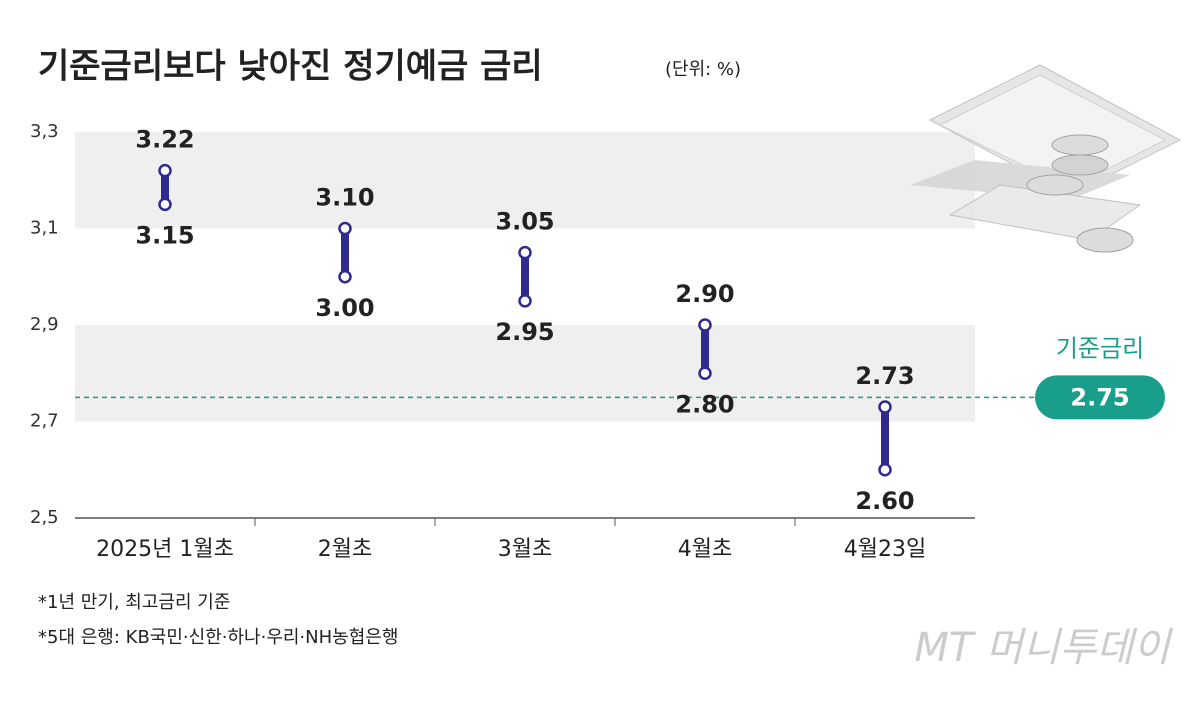 Image resolution: width=1200 pixels, height=705 pixels. Describe the element at coordinates (44, 131) in the screenshot. I see `y-tick-label: 3,3` at that location.